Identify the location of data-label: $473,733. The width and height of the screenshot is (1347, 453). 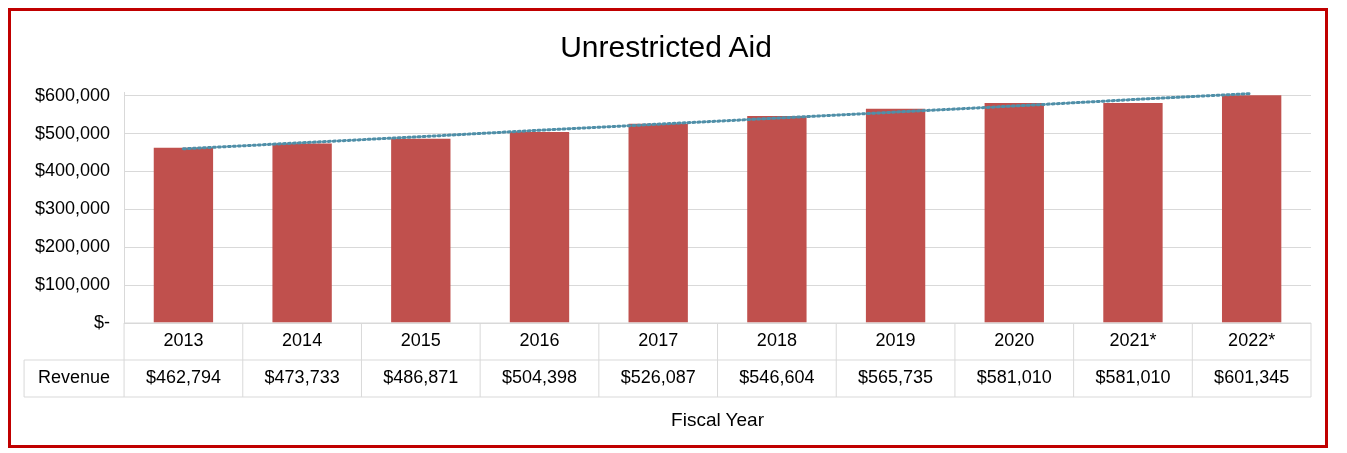
(302, 377).